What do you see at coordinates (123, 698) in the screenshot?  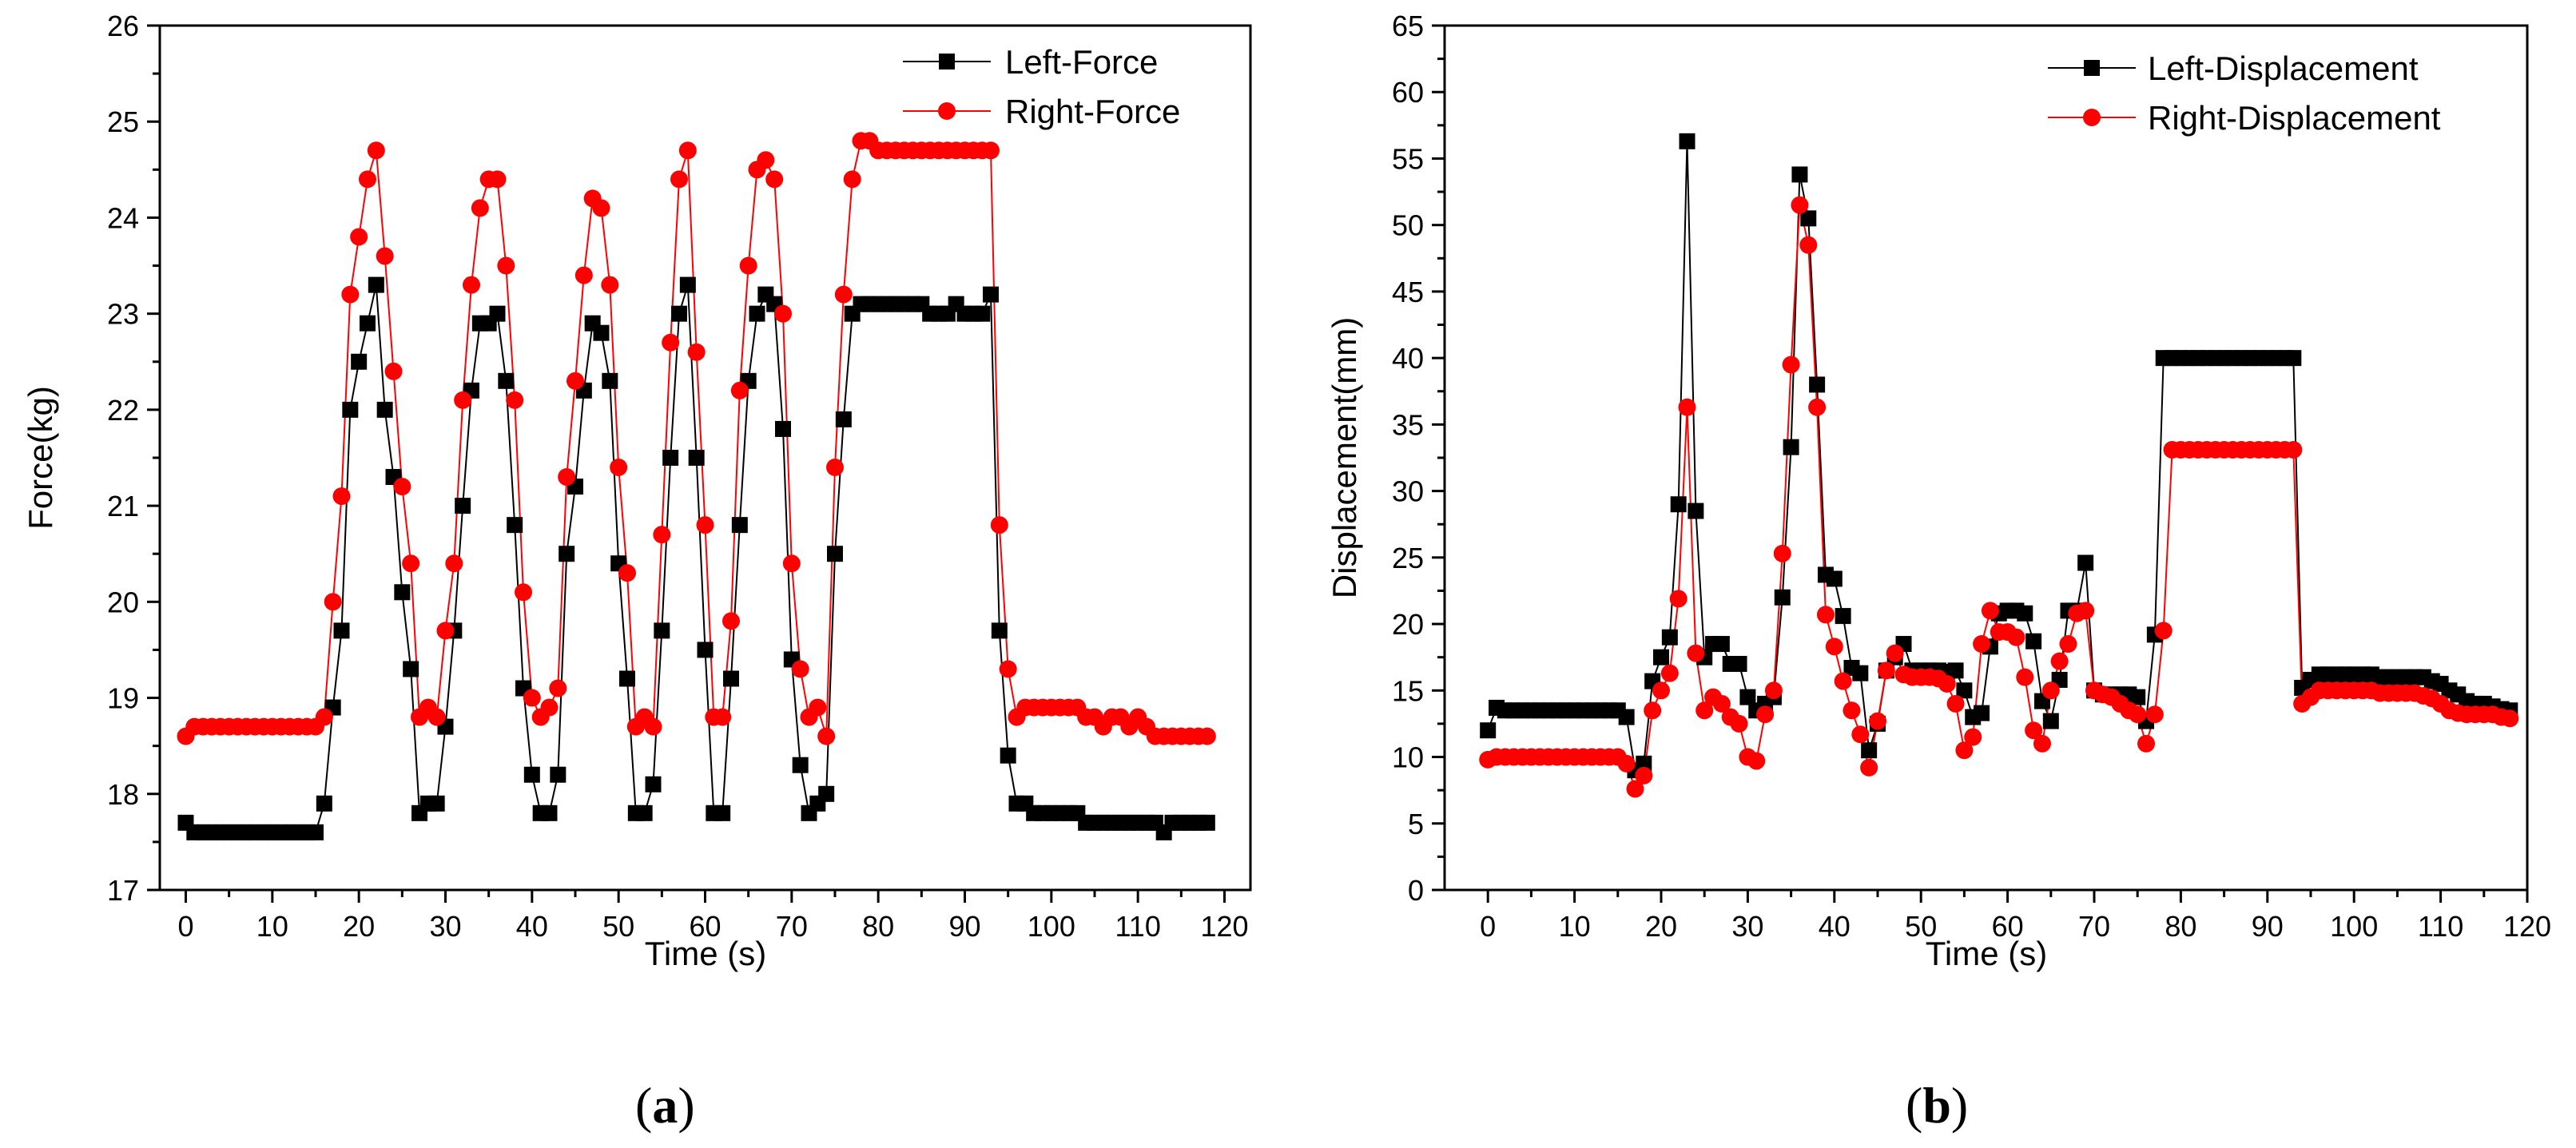 I see `force-y-tick-label: 19` at bounding box center [123, 698].